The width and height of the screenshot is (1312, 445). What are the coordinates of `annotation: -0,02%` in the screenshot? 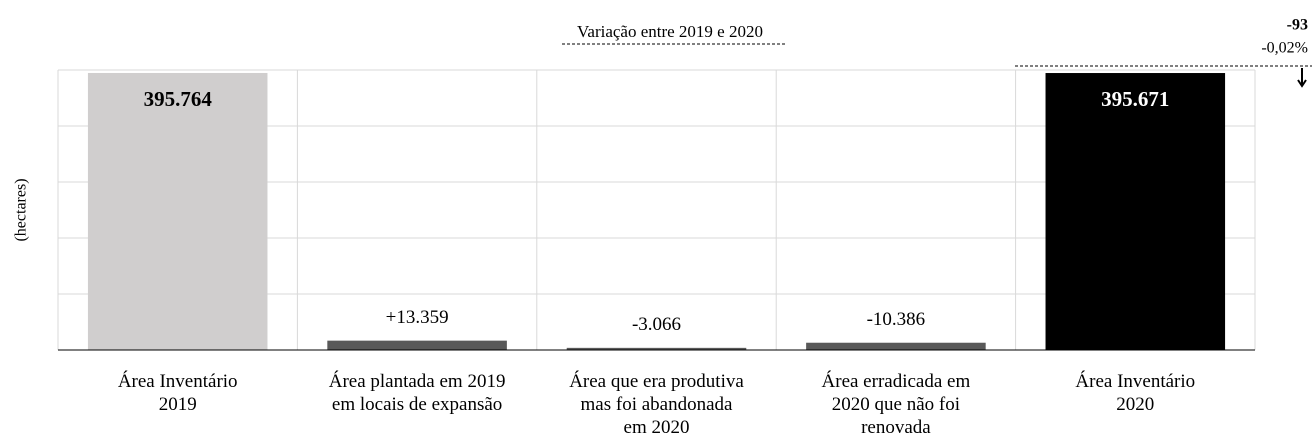 It's located at (1284, 48).